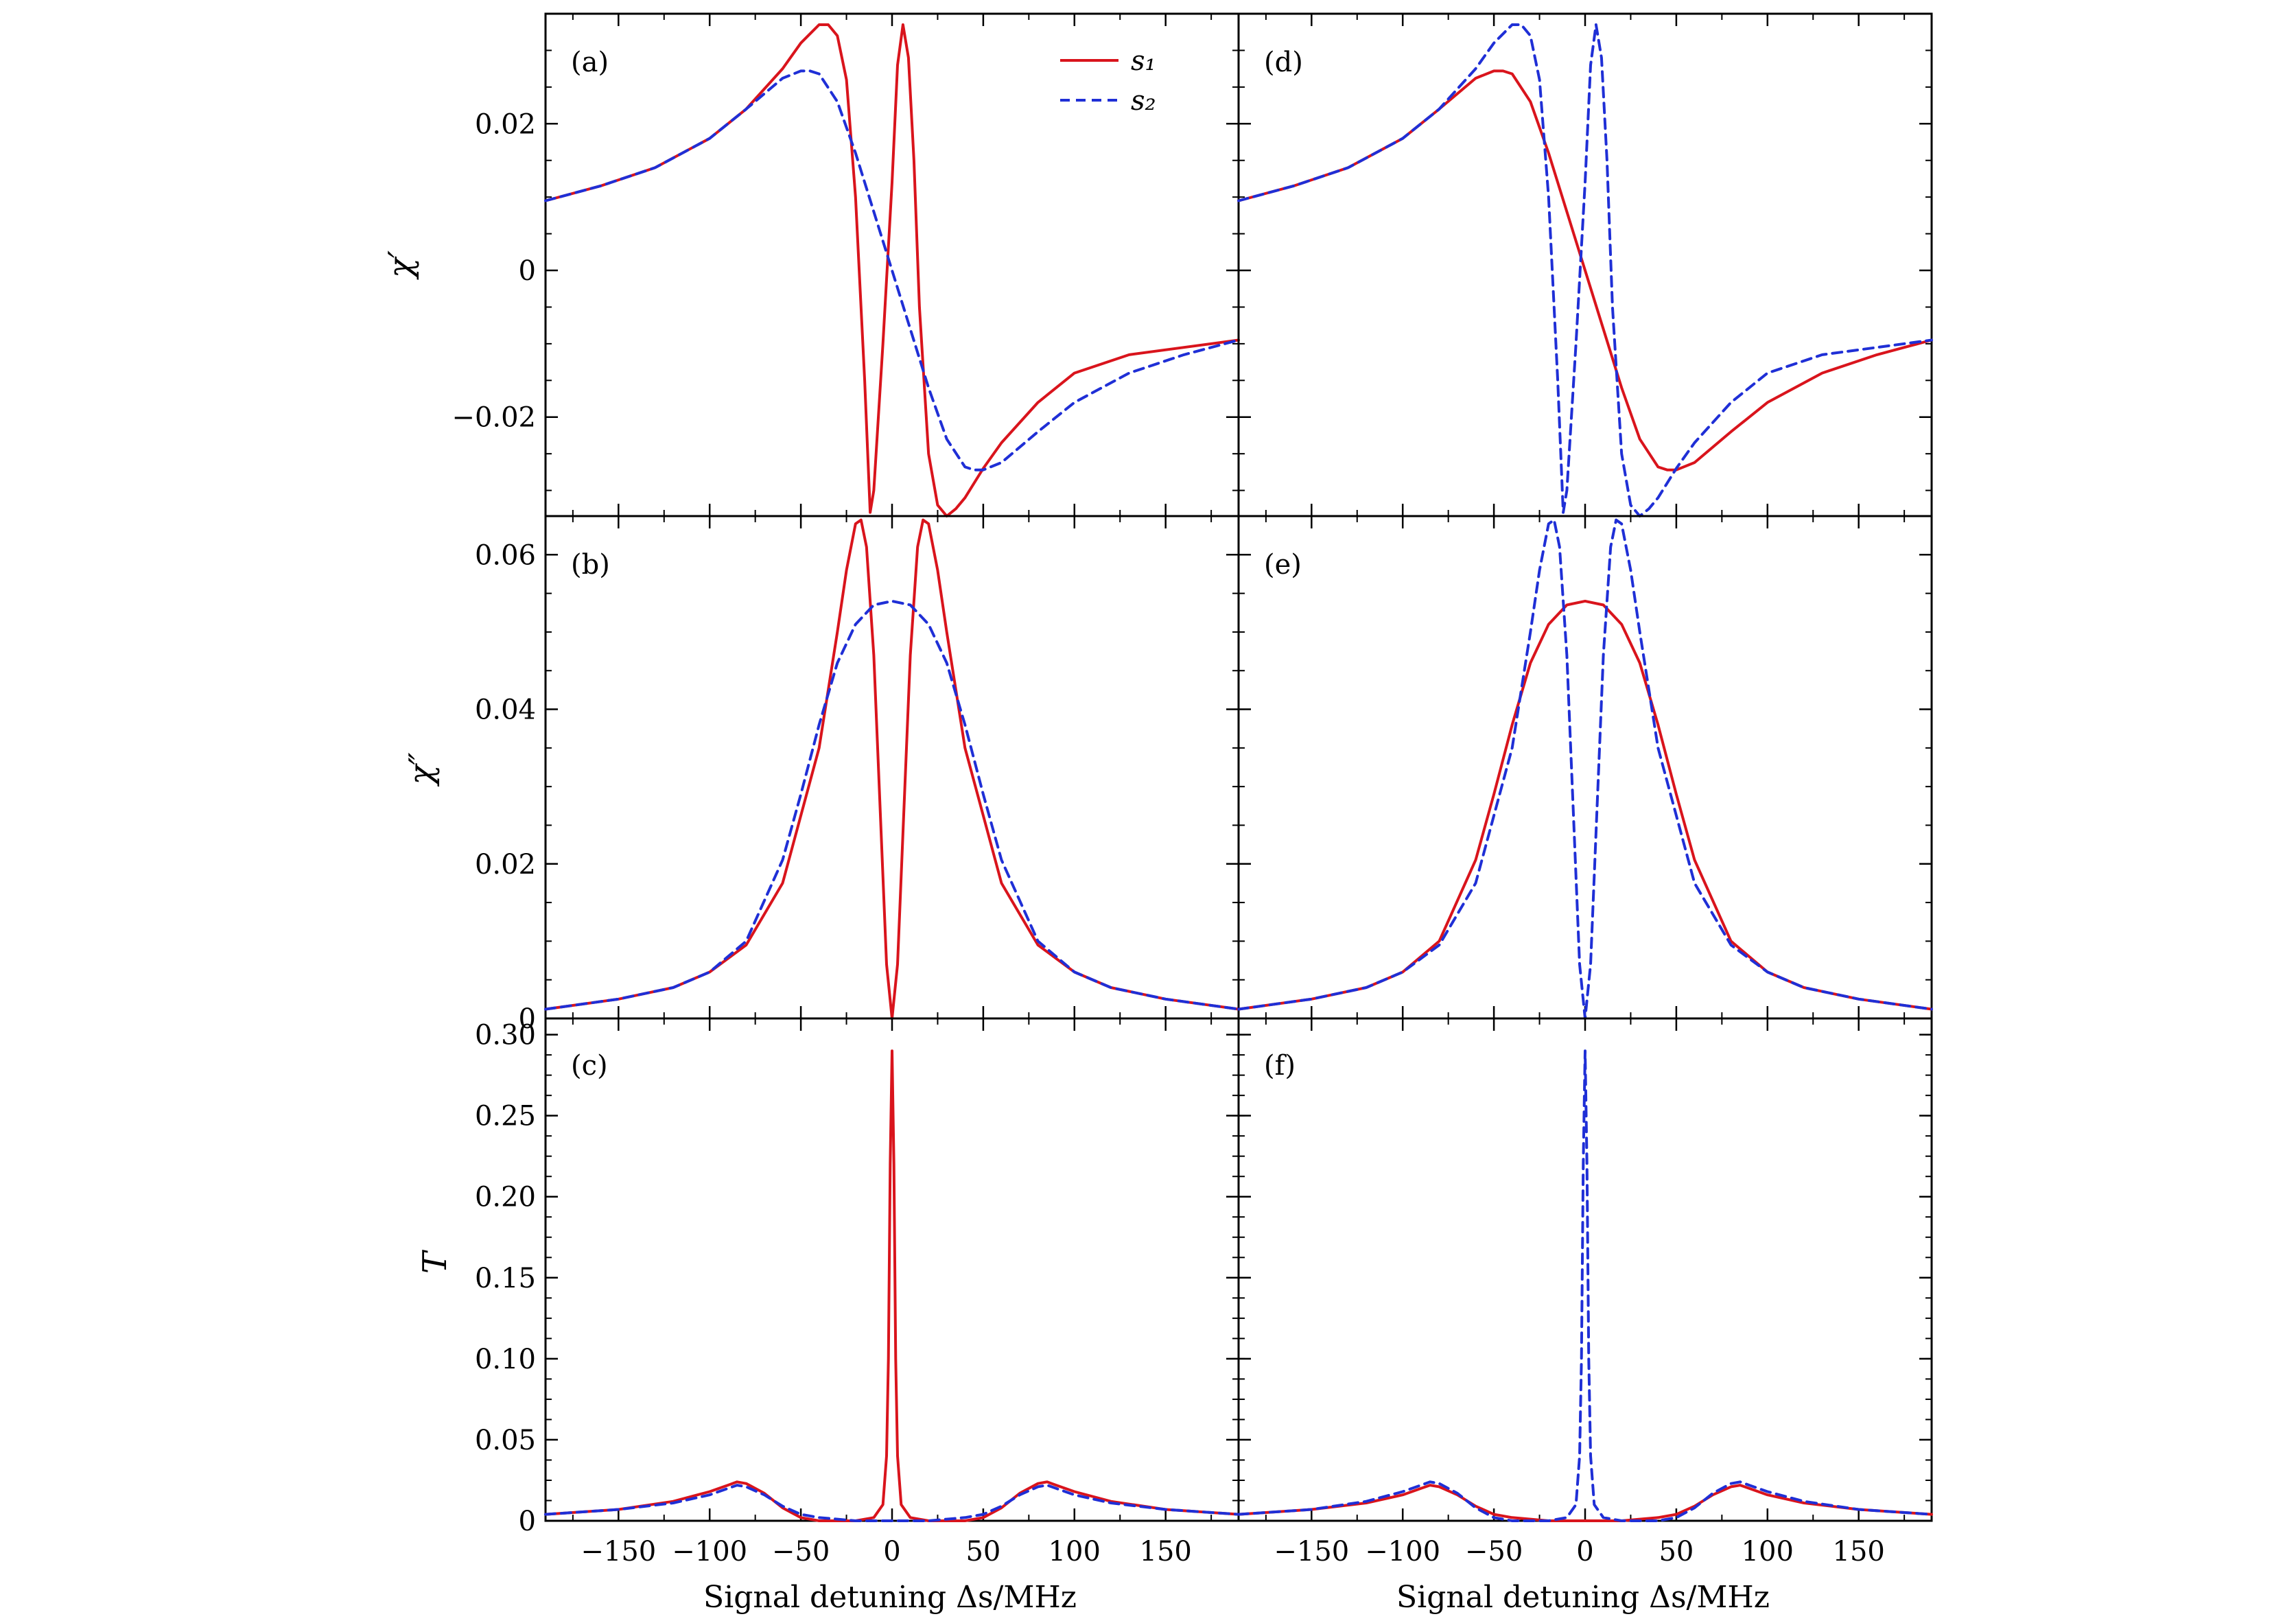 This screenshot has height=1621, width=2296. I want to click on y-tick-label-c: 0.20, so click(505, 1197).